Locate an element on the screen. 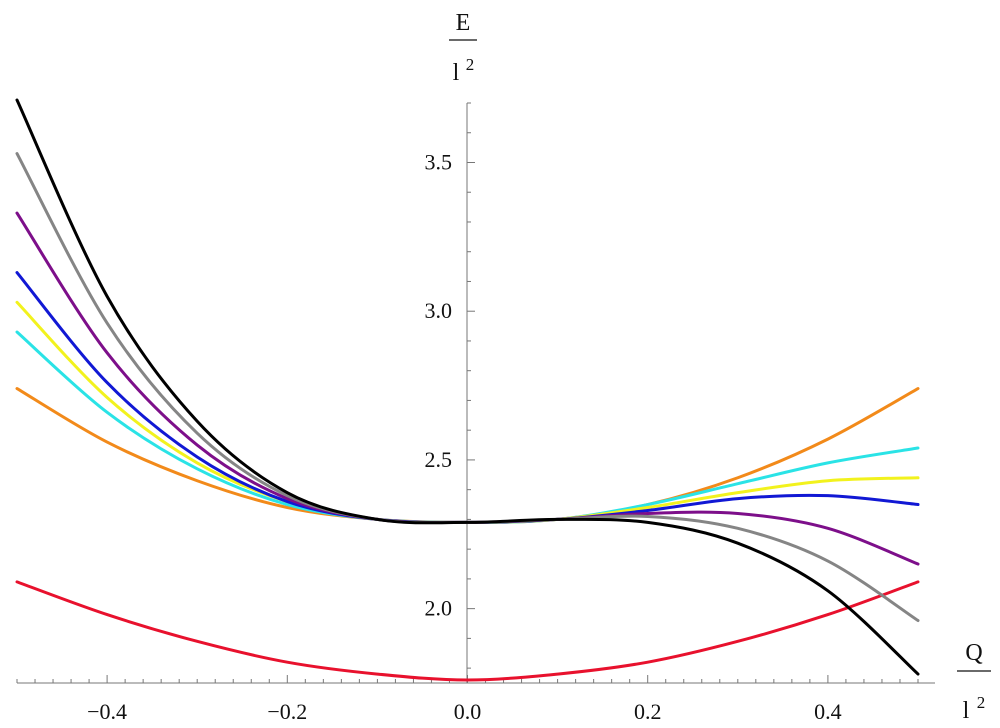  x-ticks: −0.4 −0.2 0.0 0.2 0.4 is located at coordinates (464, 699).